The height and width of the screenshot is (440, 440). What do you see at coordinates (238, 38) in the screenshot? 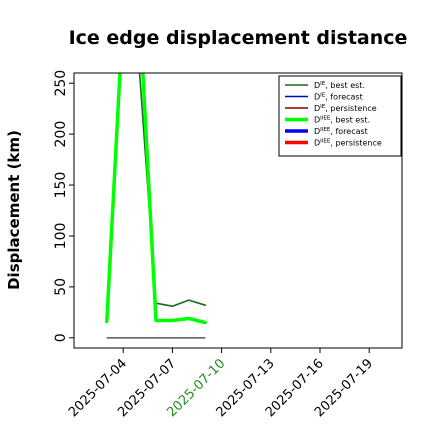
I see `chart-title: Ice edge displacement distance` at bounding box center [238, 38].